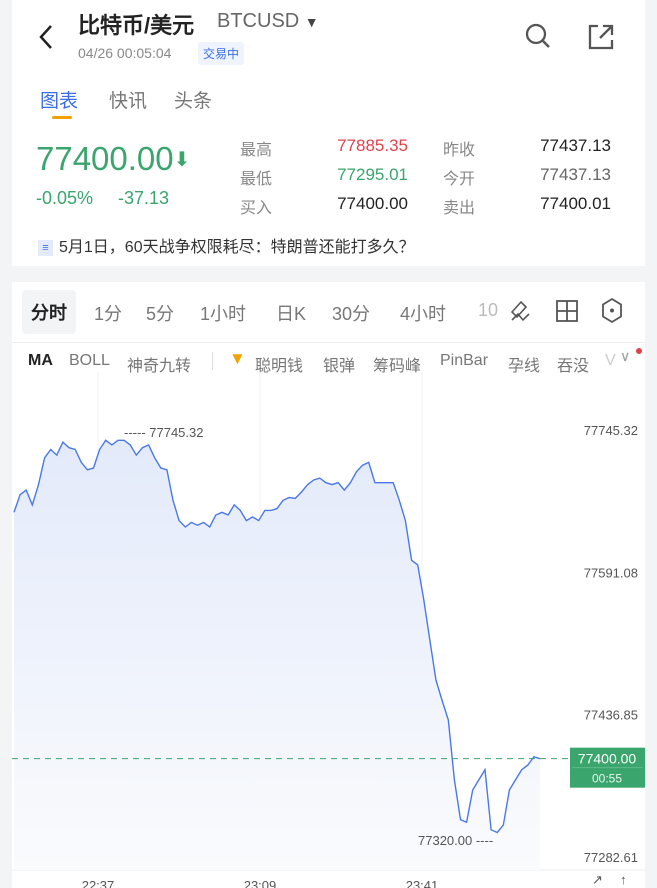  What do you see at coordinates (625, 356) in the screenshot?
I see `chevron-down-icon: ∨` at bounding box center [625, 356].